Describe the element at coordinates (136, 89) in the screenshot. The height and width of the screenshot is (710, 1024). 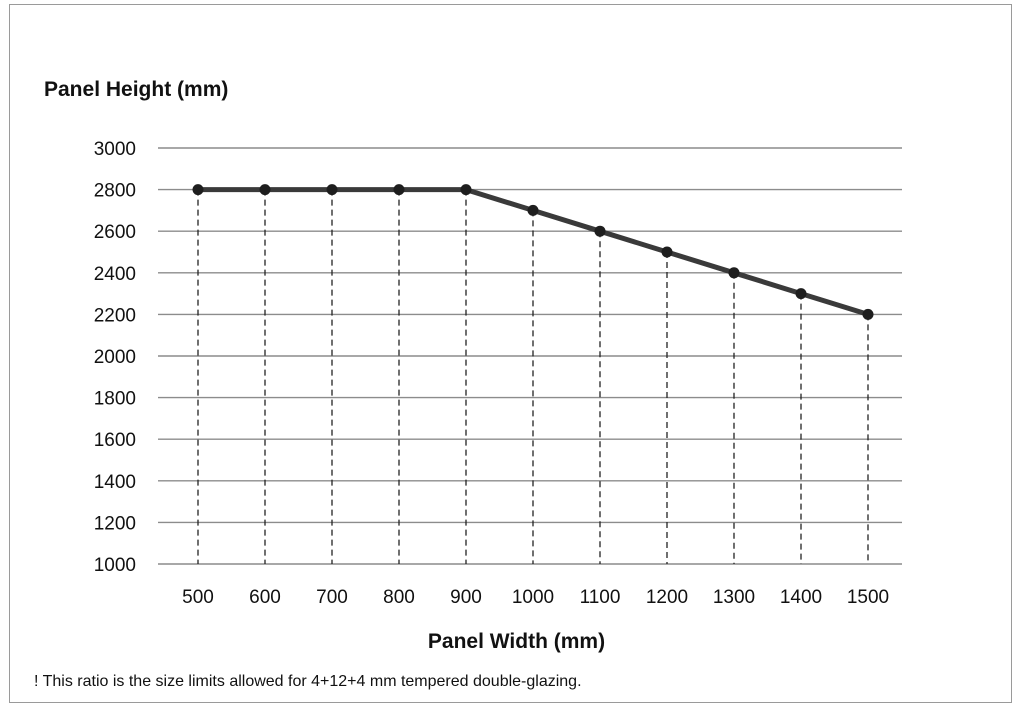
I see `y-axis-label: Panel Height (mm)` at that location.